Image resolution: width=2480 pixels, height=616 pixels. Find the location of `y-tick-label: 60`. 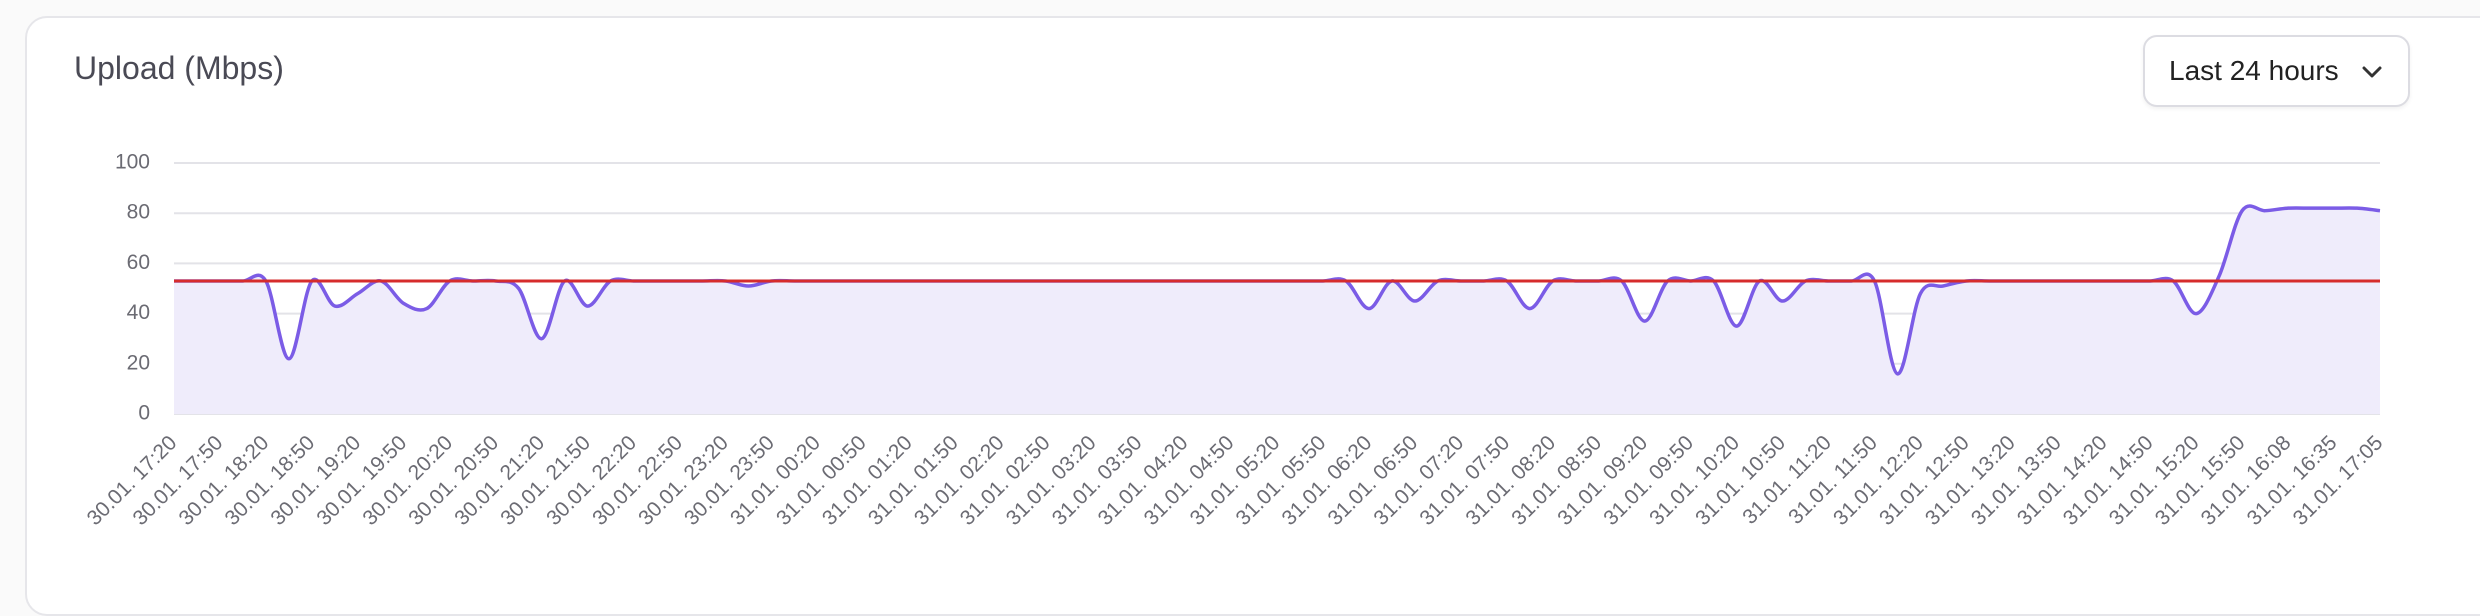

y-tick-label: 60 is located at coordinates (138, 262).